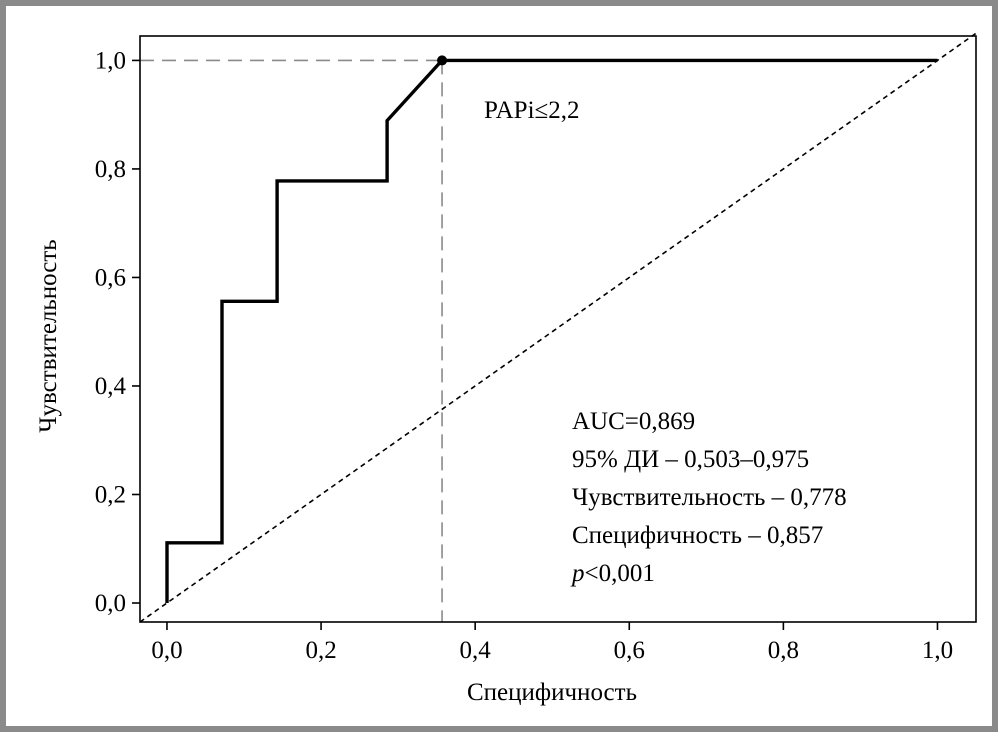  I want to click on annotation-p-value: p<0,001, so click(612, 573).